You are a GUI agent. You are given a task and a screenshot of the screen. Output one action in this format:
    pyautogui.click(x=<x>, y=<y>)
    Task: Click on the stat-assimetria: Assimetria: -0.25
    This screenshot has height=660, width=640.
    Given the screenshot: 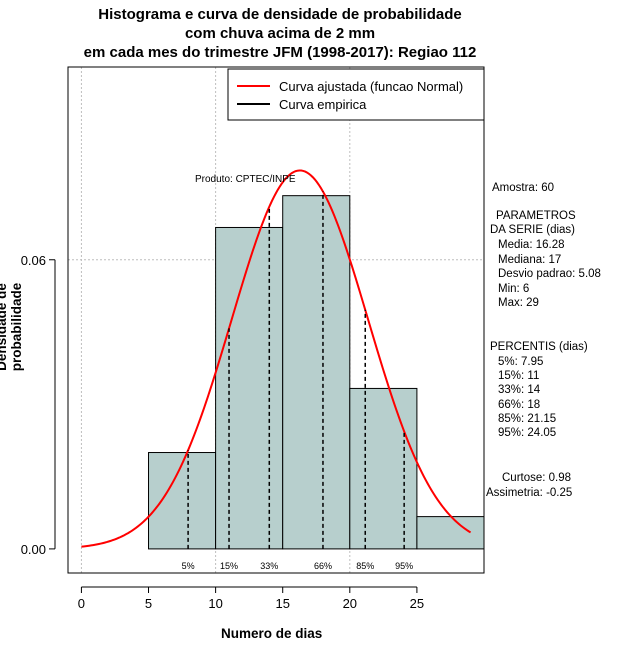 What is the action you would take?
    pyautogui.click(x=529, y=493)
    